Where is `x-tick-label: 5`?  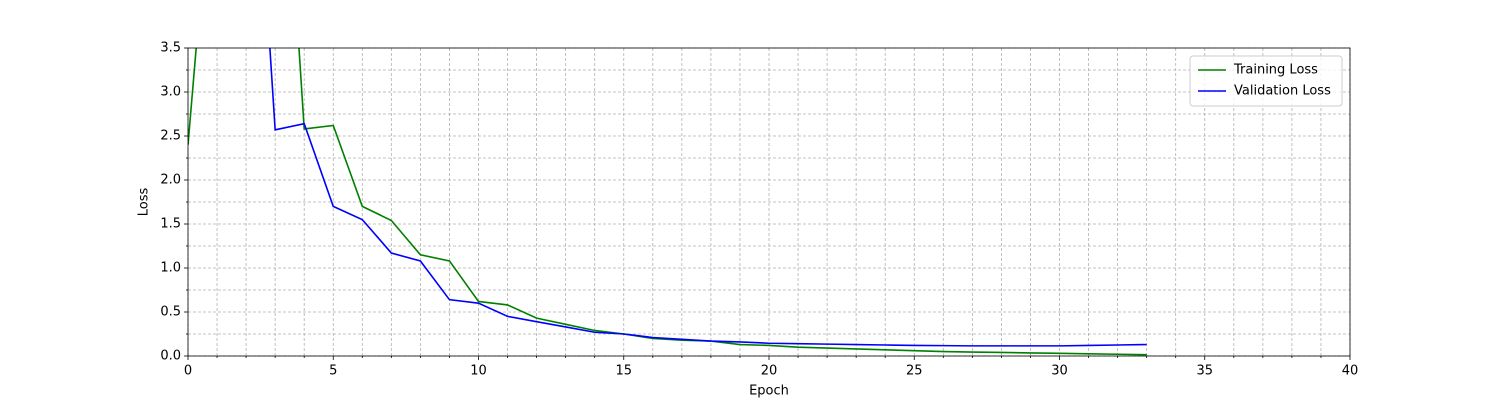
x-tick-label: 5 is located at coordinates (333, 371).